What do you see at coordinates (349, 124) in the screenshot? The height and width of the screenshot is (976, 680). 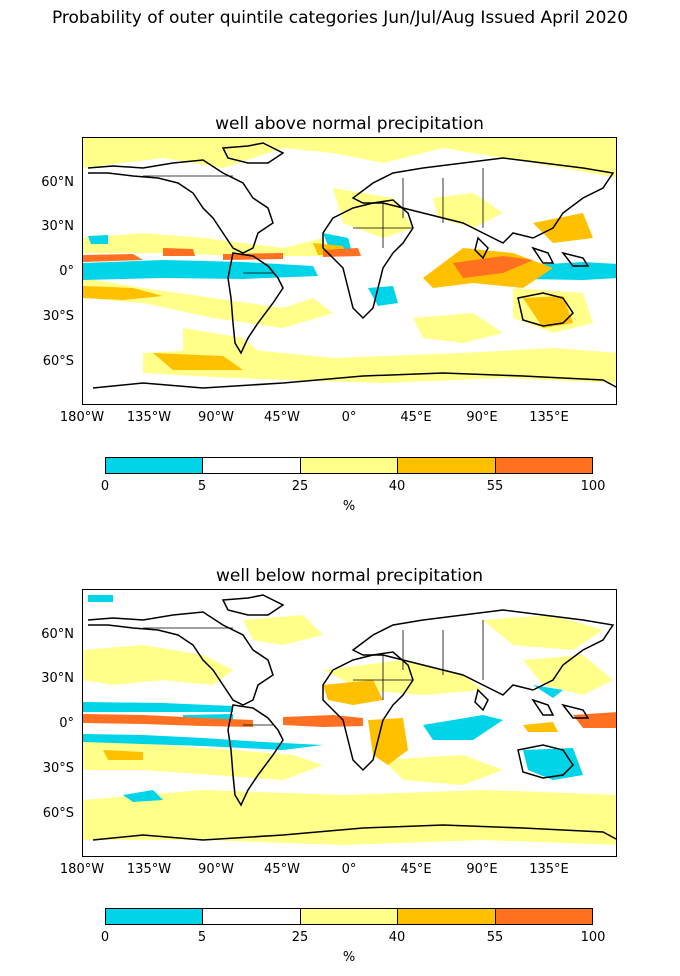 I see `panel-title-above: well above normal precipitation` at bounding box center [349, 124].